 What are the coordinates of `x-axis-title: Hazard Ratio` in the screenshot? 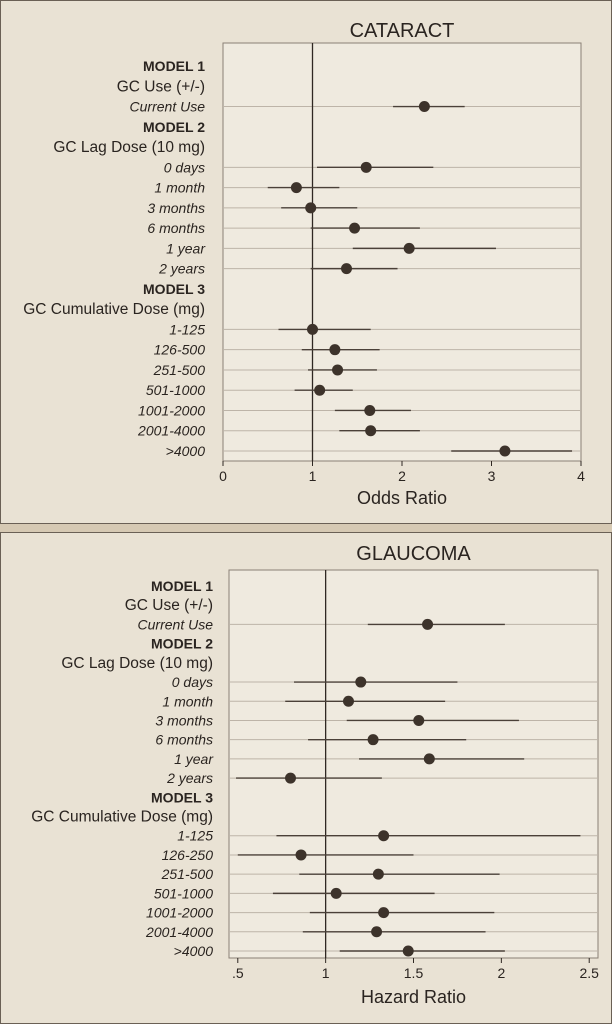 It's located at (413, 997).